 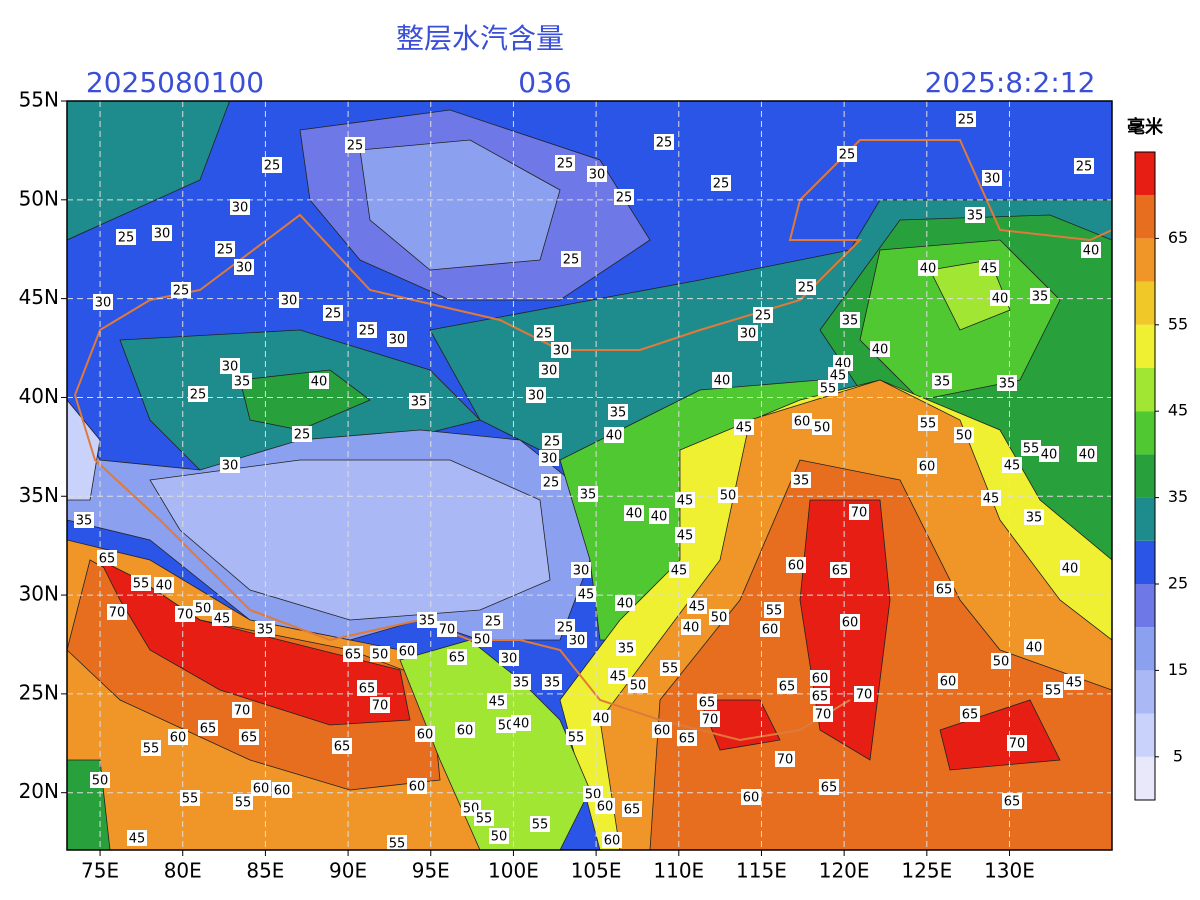 I want to click on x-tick-label: 80E, so click(x=183, y=871).